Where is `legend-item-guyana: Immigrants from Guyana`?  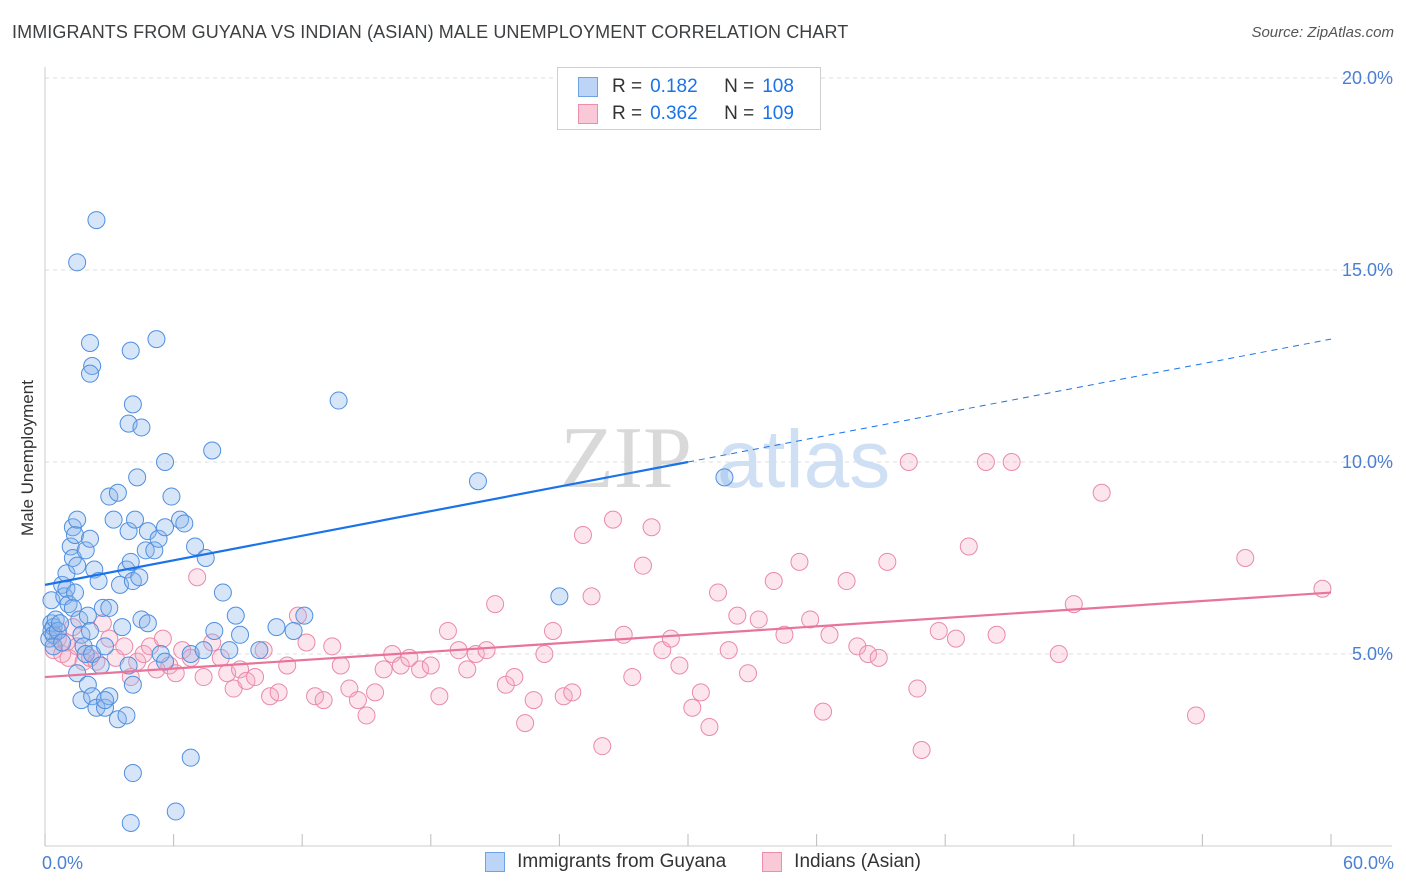 legend-item-guyana: Immigrants from Guyana is located at coordinates (605, 862).